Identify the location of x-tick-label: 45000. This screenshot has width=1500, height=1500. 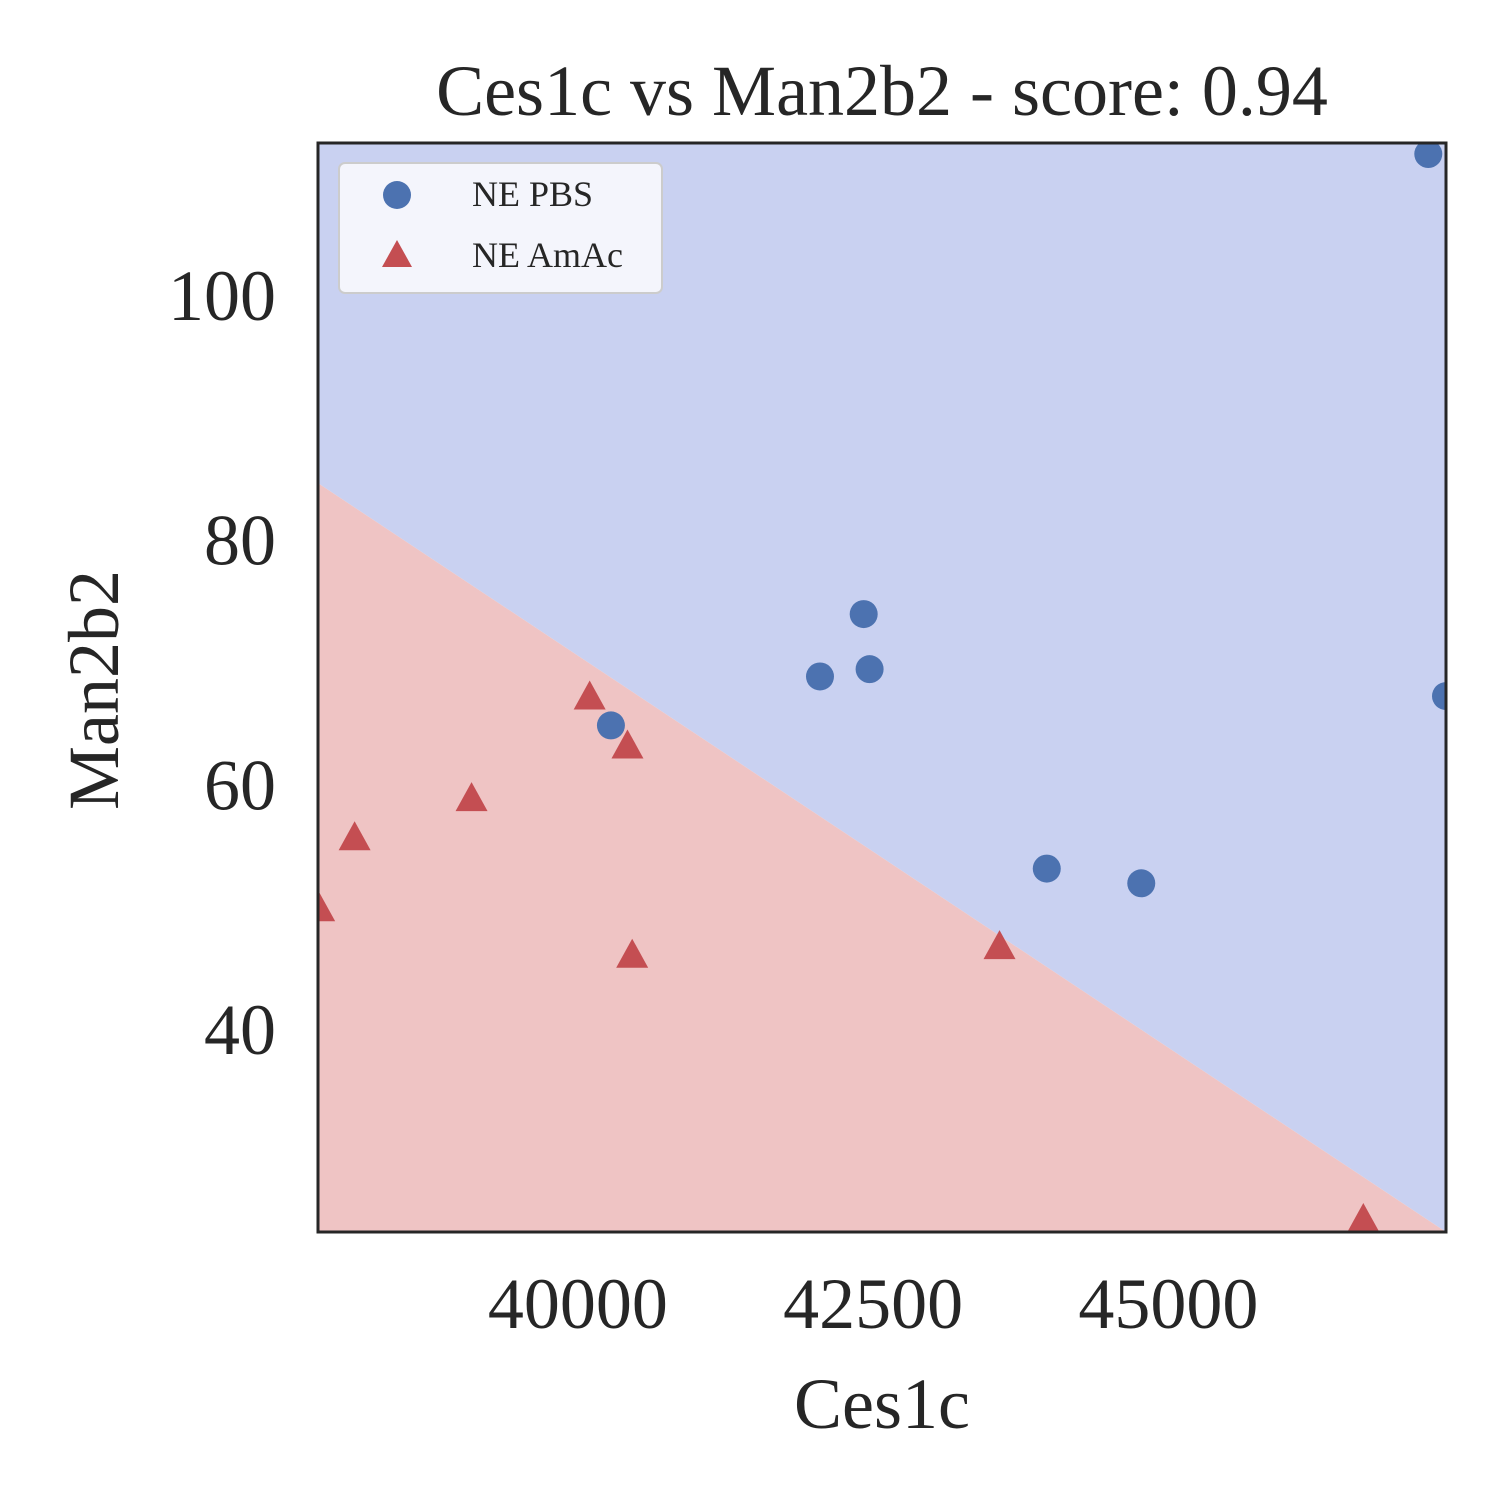
(1168, 1304).